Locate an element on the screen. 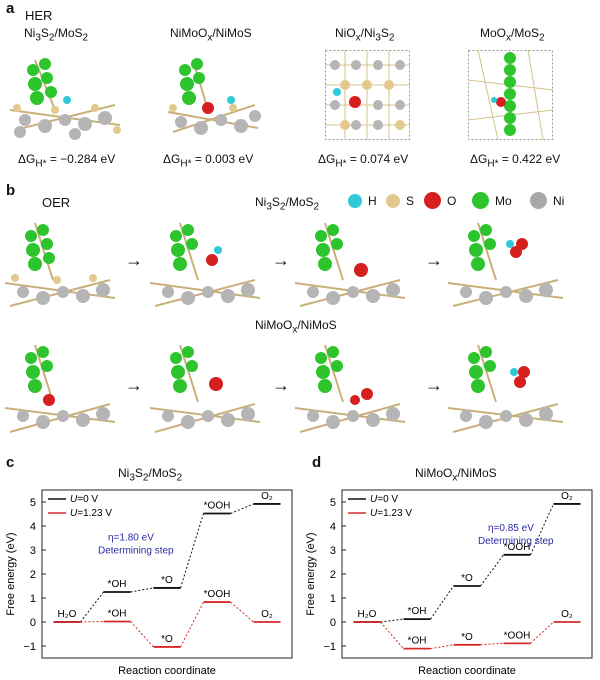 This screenshot has width=600, height=680. y-axis-label: Free energy (eV) is located at coordinates (11, 573).